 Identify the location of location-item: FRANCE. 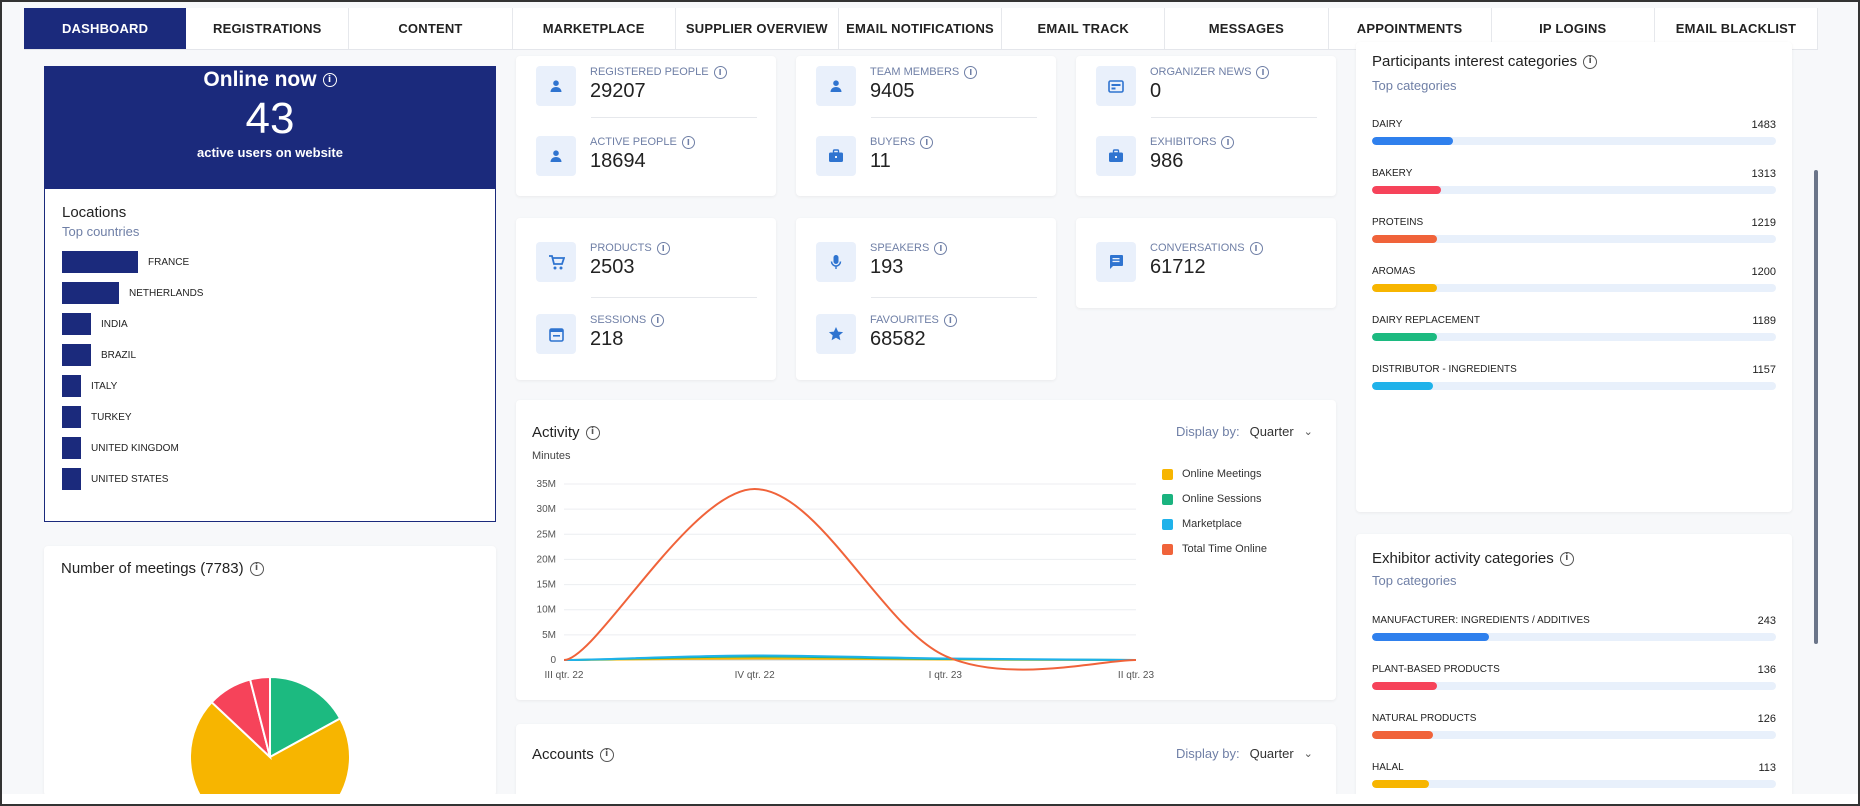
(125, 262).